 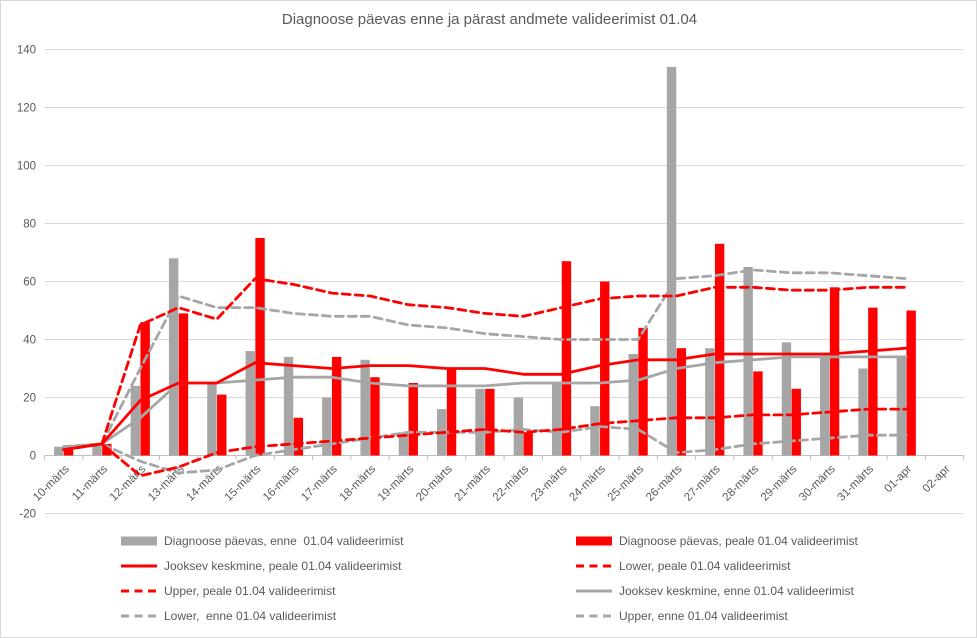 What do you see at coordinates (587, 483) in the screenshot?
I see `x-axis-label: 24-märts` at bounding box center [587, 483].